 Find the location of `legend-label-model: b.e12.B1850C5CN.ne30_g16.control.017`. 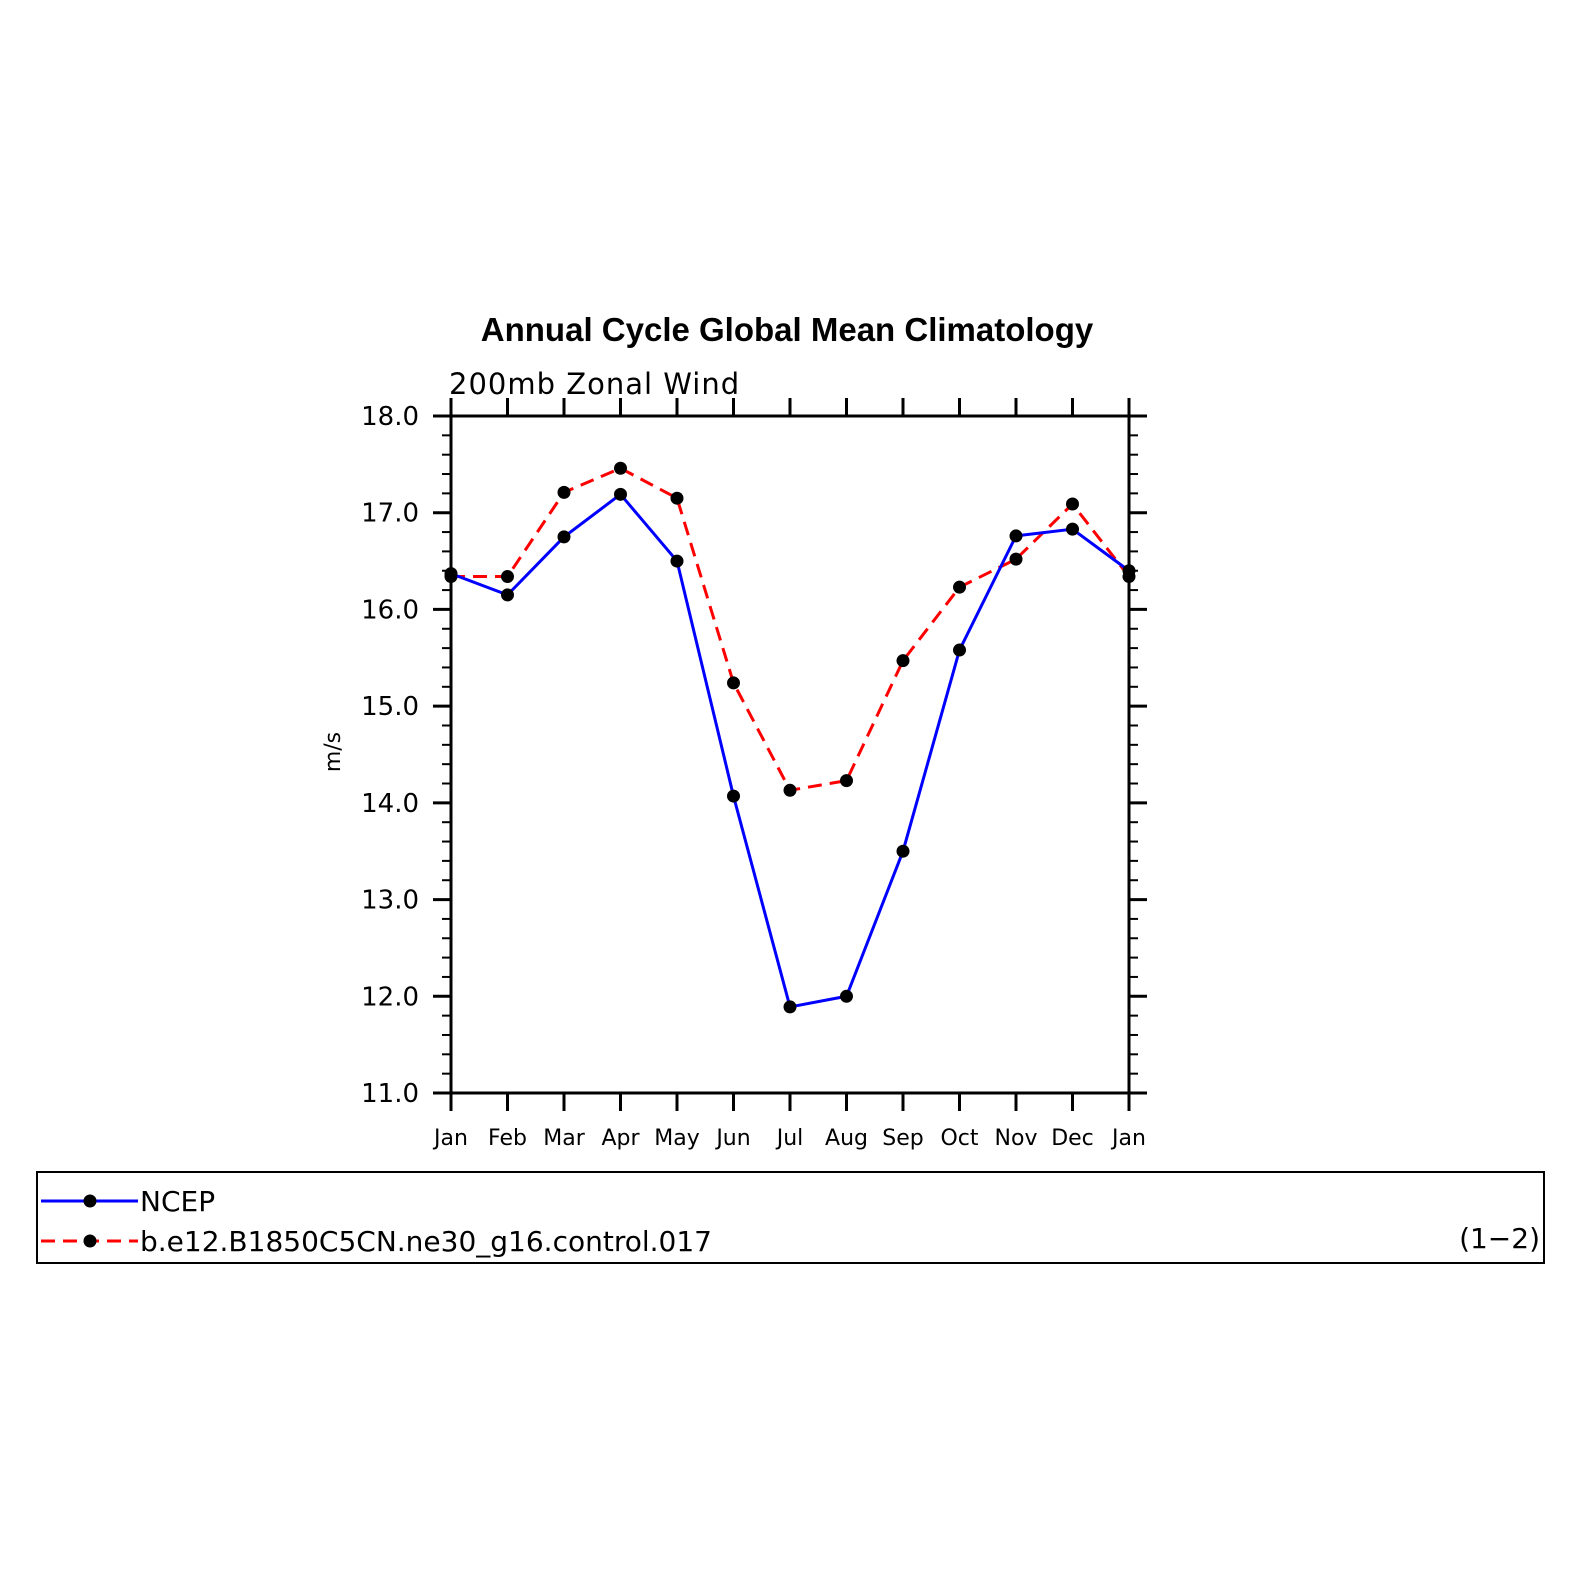

legend-label-model: b.e12.B1850C5CN.ne30_g16.control.017 is located at coordinates (426, 1241).